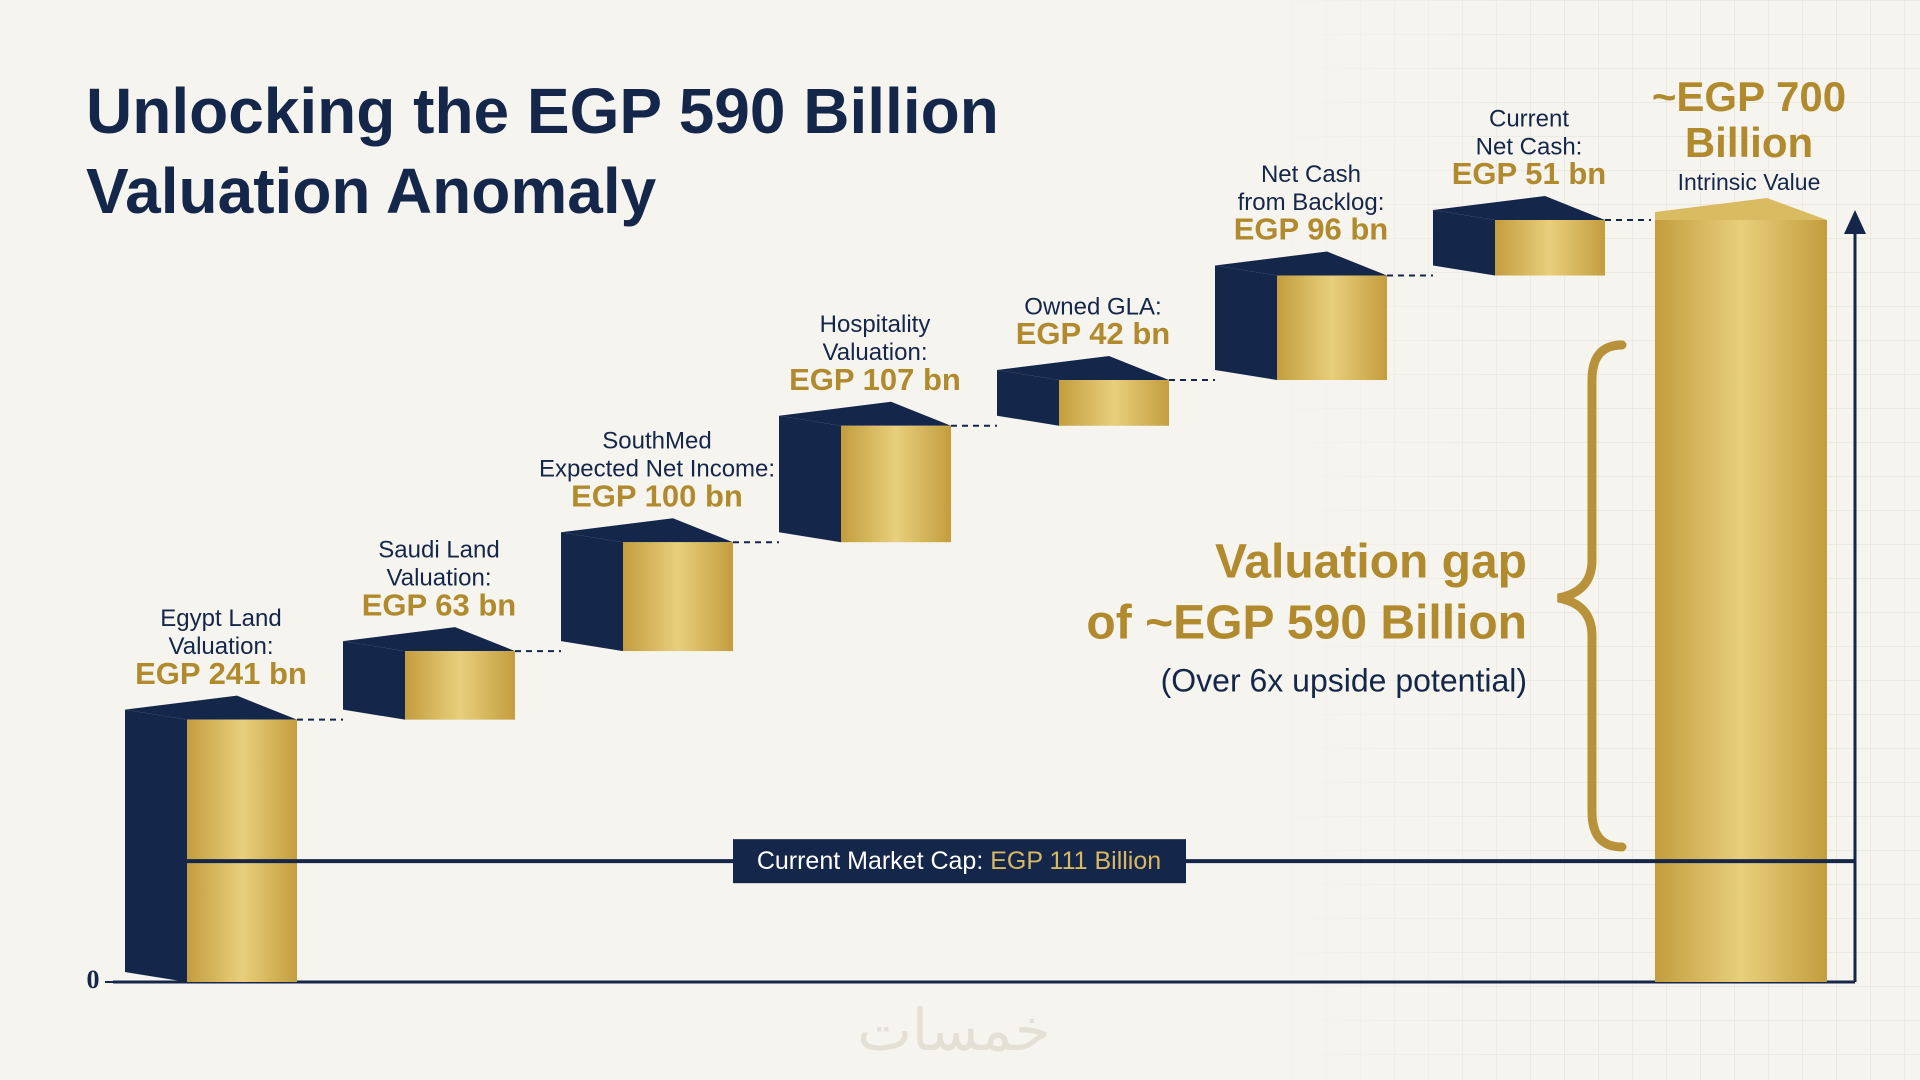  Describe the element at coordinates (657, 495) in the screenshot. I see `value-label: EGP 100 bn` at that location.